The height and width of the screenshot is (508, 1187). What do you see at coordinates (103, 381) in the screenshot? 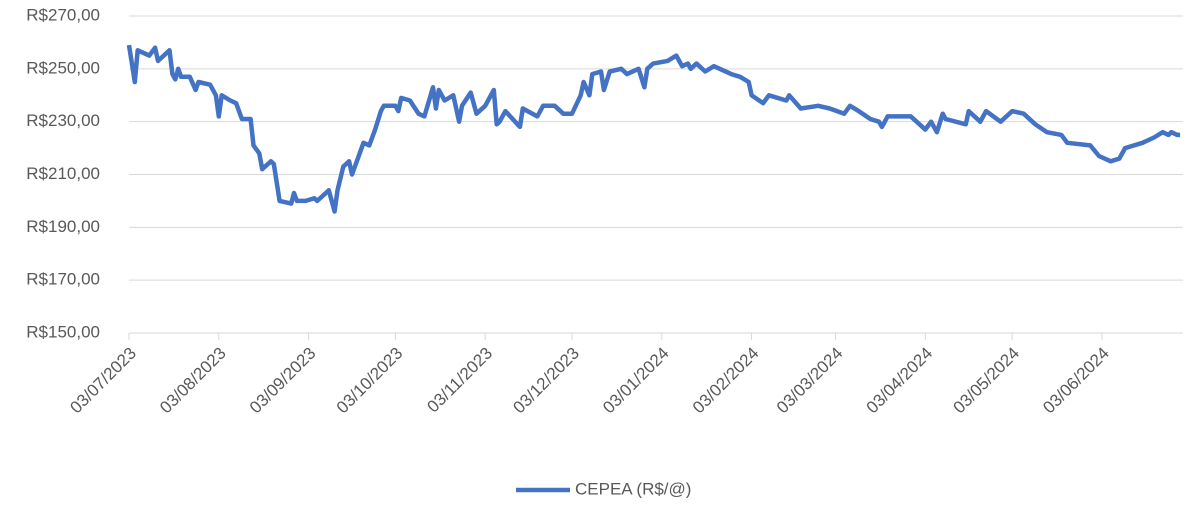
I see `x-tick-label: 03/07/2023` at bounding box center [103, 381].